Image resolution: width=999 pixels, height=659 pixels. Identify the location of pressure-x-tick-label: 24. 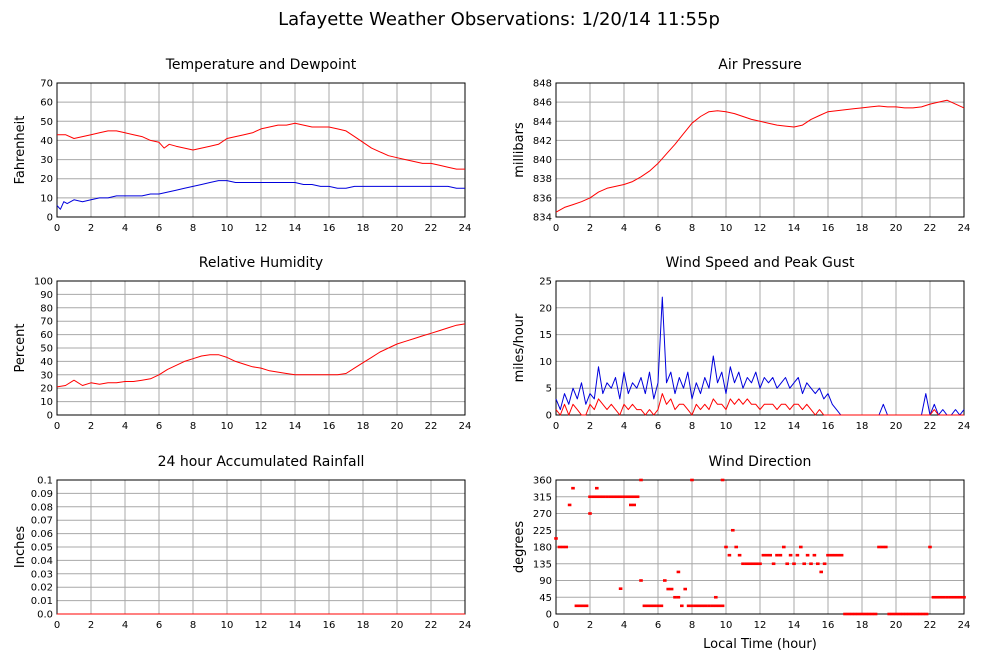
(964, 228).